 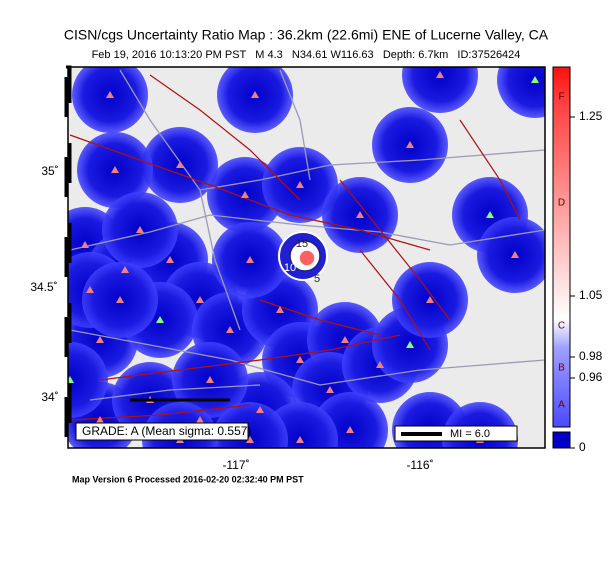 I want to click on grade-letter: F, so click(x=561, y=97).